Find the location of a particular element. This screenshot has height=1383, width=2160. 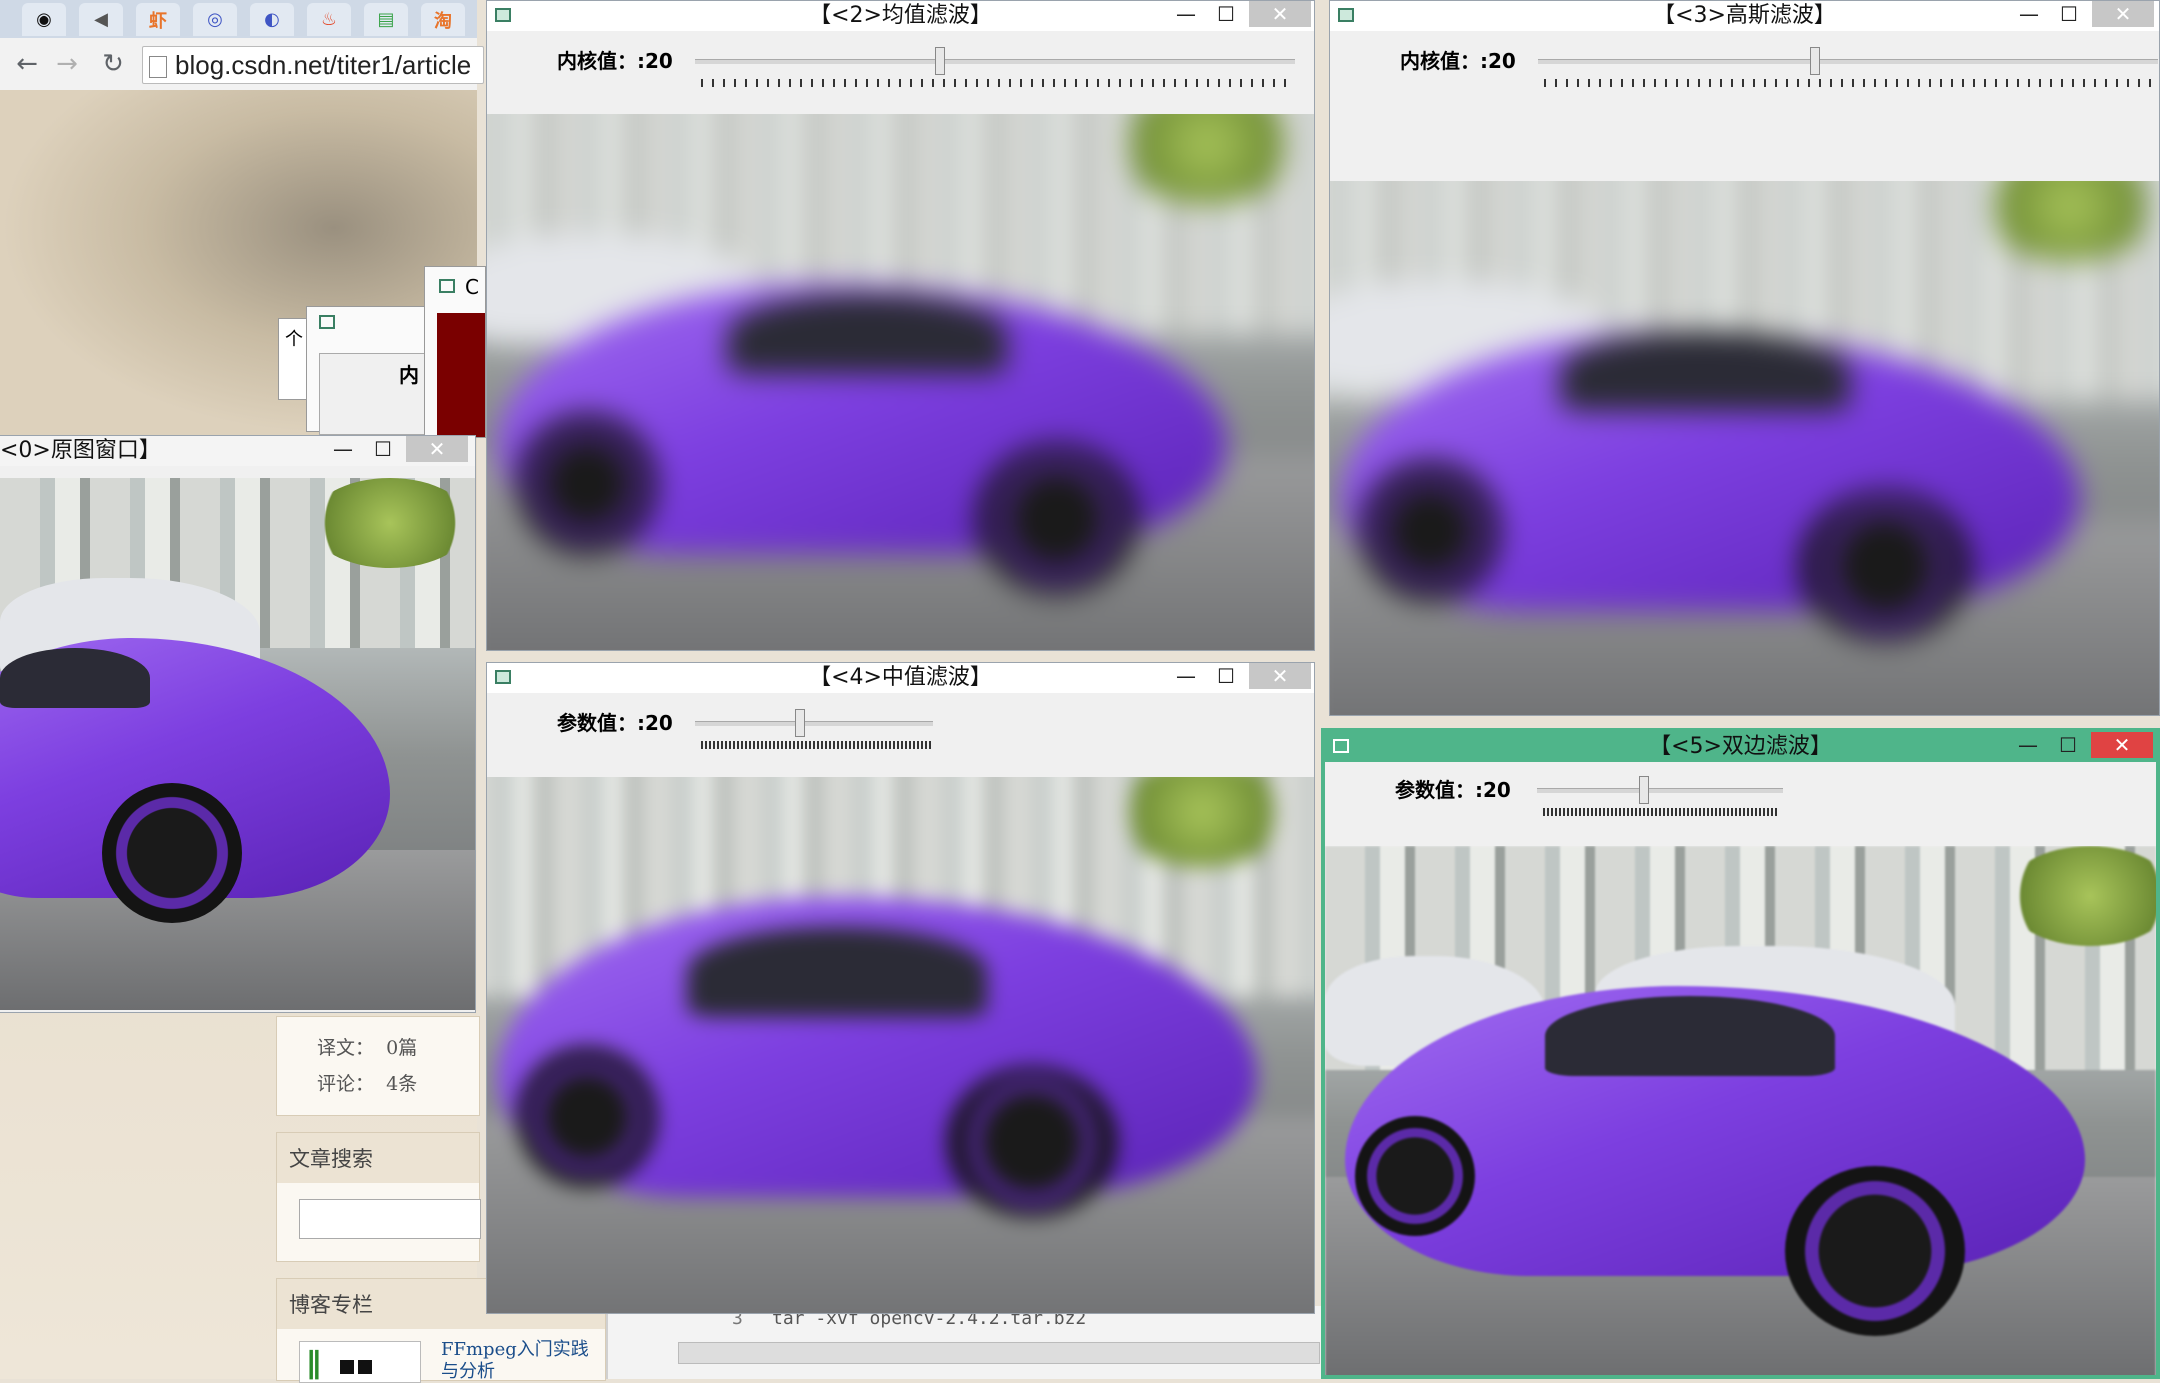

app-icon: ◐ is located at coordinates (272, 19).